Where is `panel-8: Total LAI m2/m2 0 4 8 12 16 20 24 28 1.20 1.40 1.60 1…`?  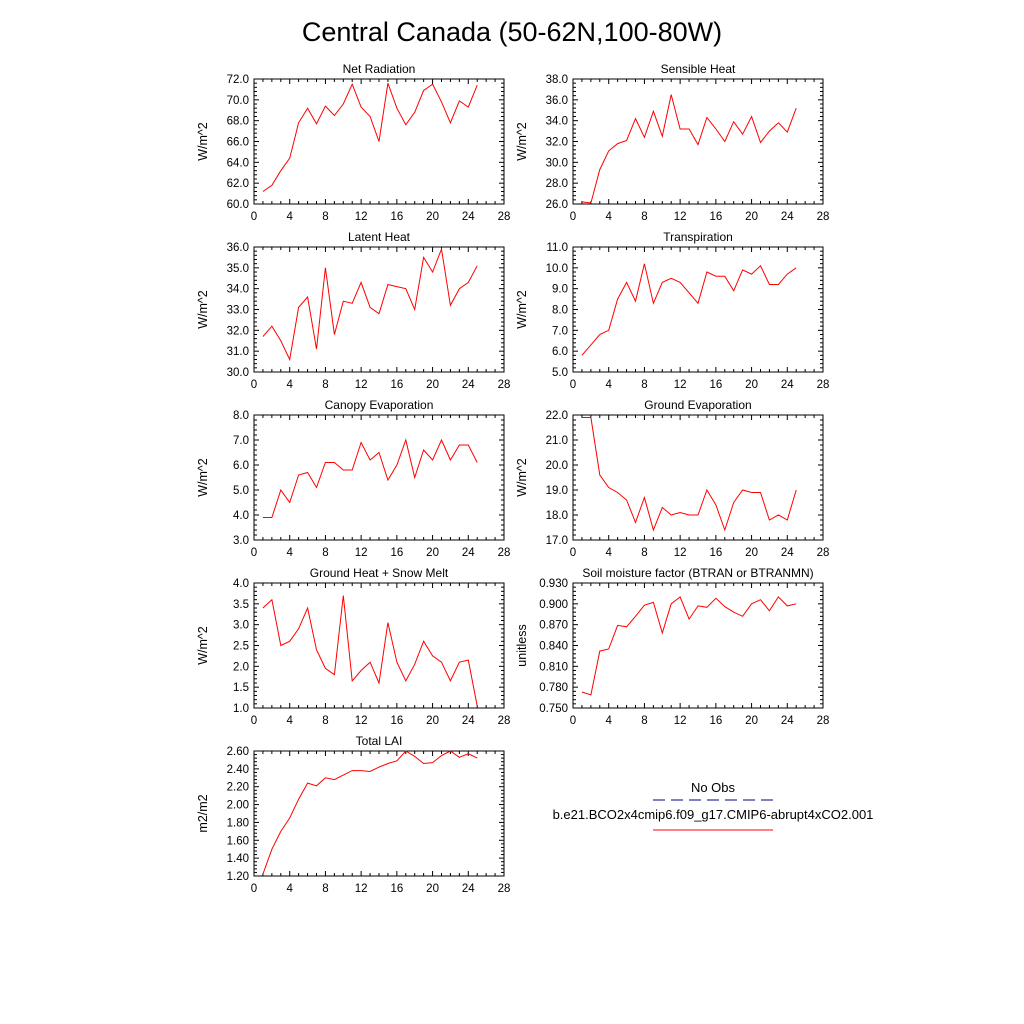
panel-8: Total LAI m2/m2 0 4 8 12 16 20 24 28 1.20 1.40 1.60 1… is located at coordinates (353, 814).